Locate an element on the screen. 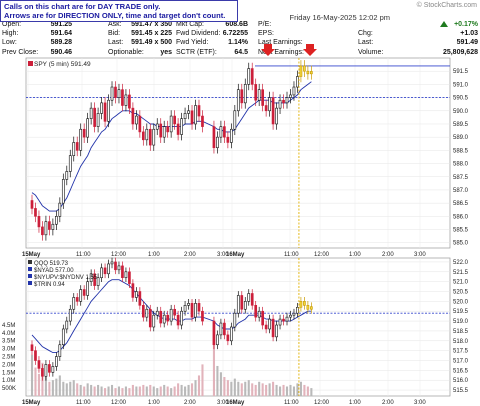 The image size is (480, 406). header-label: EPS: is located at coordinates (266, 34).